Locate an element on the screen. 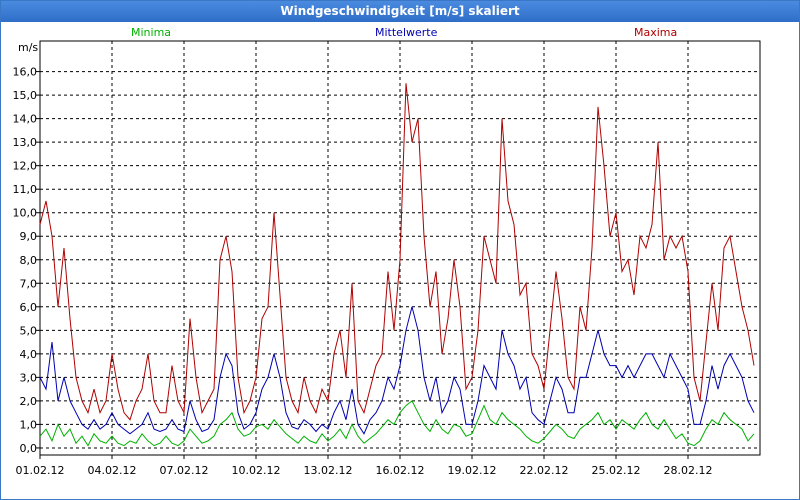 The width and height of the screenshot is (800, 500). y-tick-label: 3,0 is located at coordinates (29, 377).